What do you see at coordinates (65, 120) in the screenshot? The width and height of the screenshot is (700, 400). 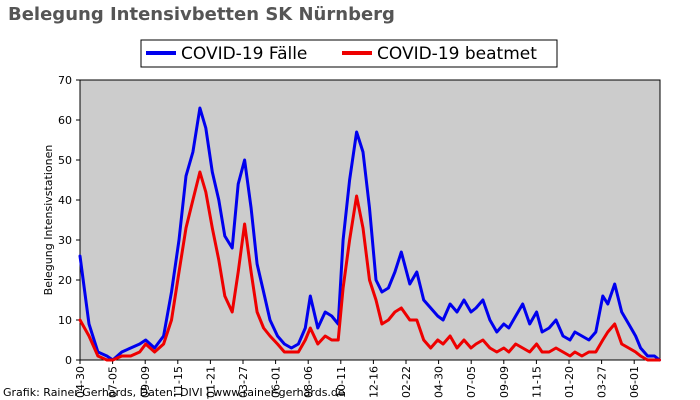 I see `y-tick-label: 60` at bounding box center [65, 120].